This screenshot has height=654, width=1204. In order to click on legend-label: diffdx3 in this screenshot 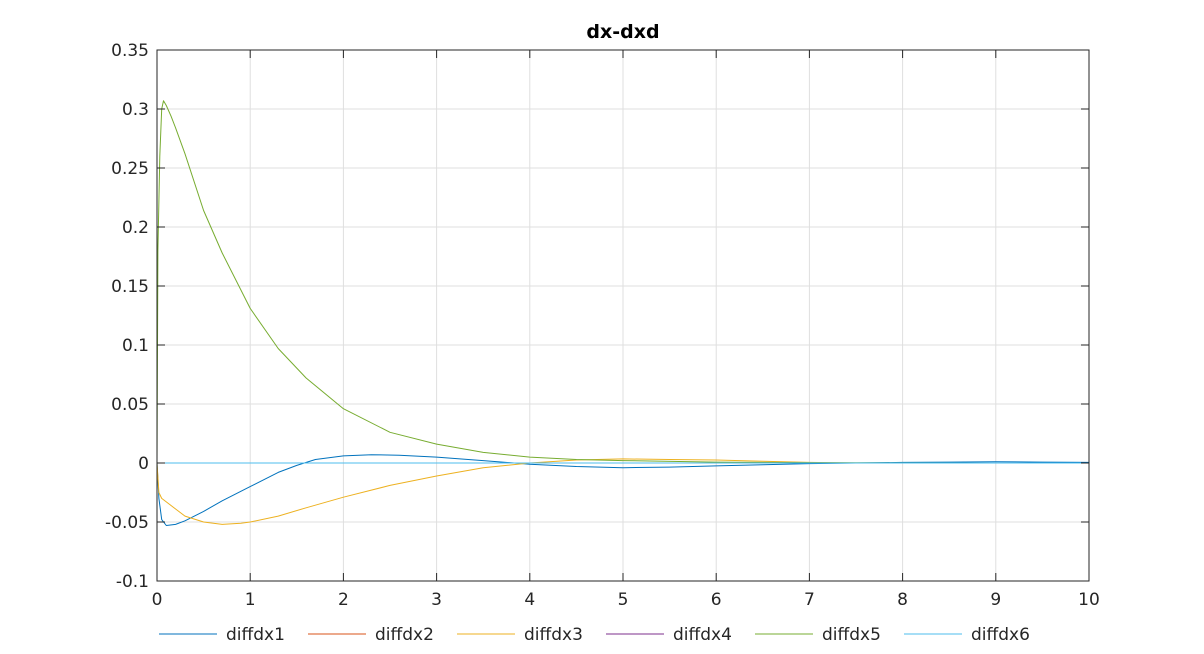, I will do `click(553, 635)`.